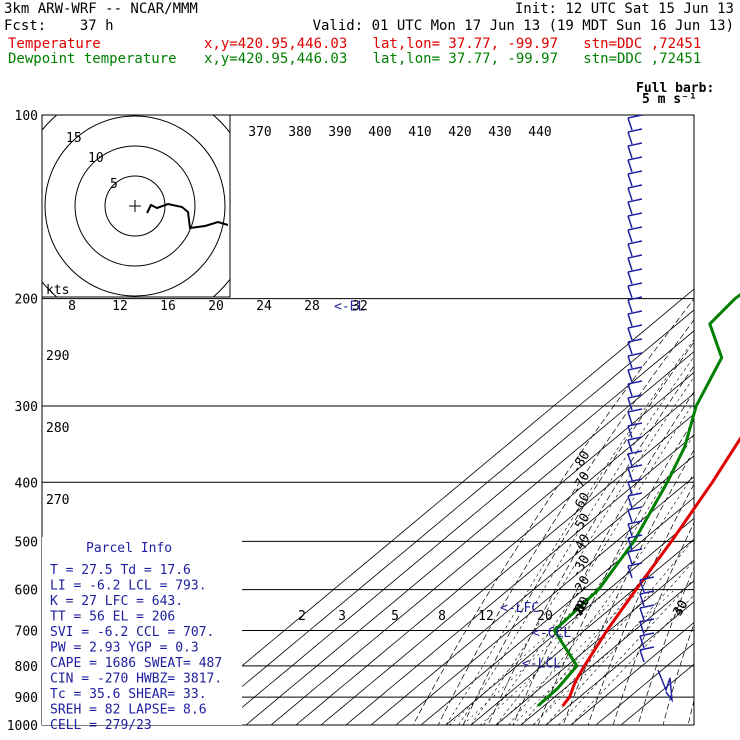  What do you see at coordinates (675, 88) in the screenshot?
I see `full-barb-label: Full barb:` at bounding box center [675, 88].